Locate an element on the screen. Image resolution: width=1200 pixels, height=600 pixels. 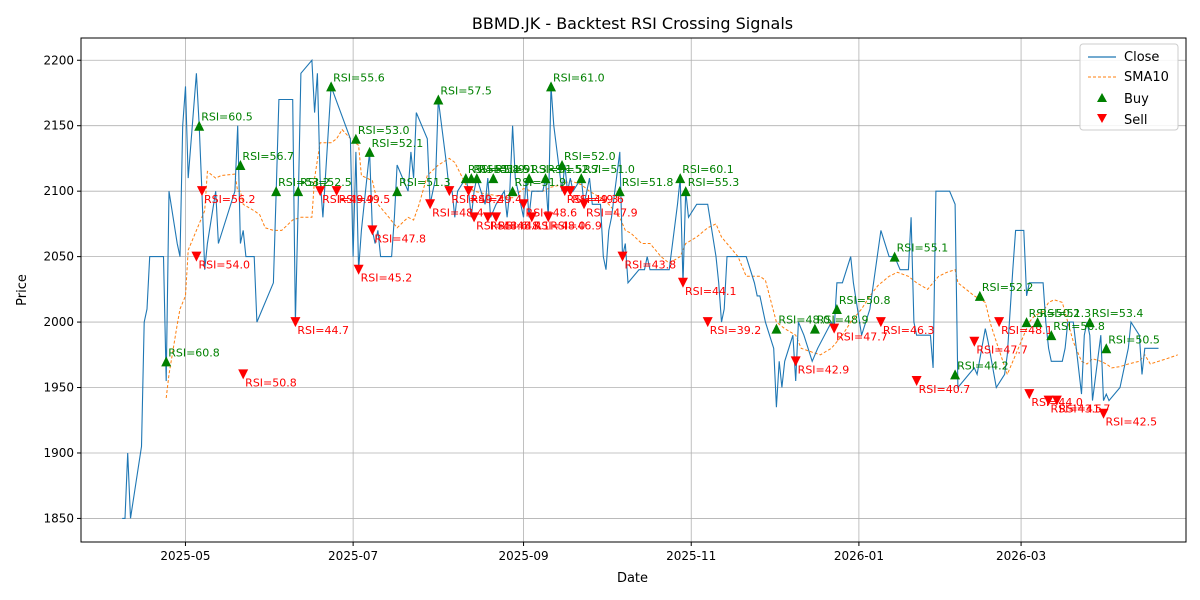
legend-close-label: Close is located at coordinates (1141, 57).